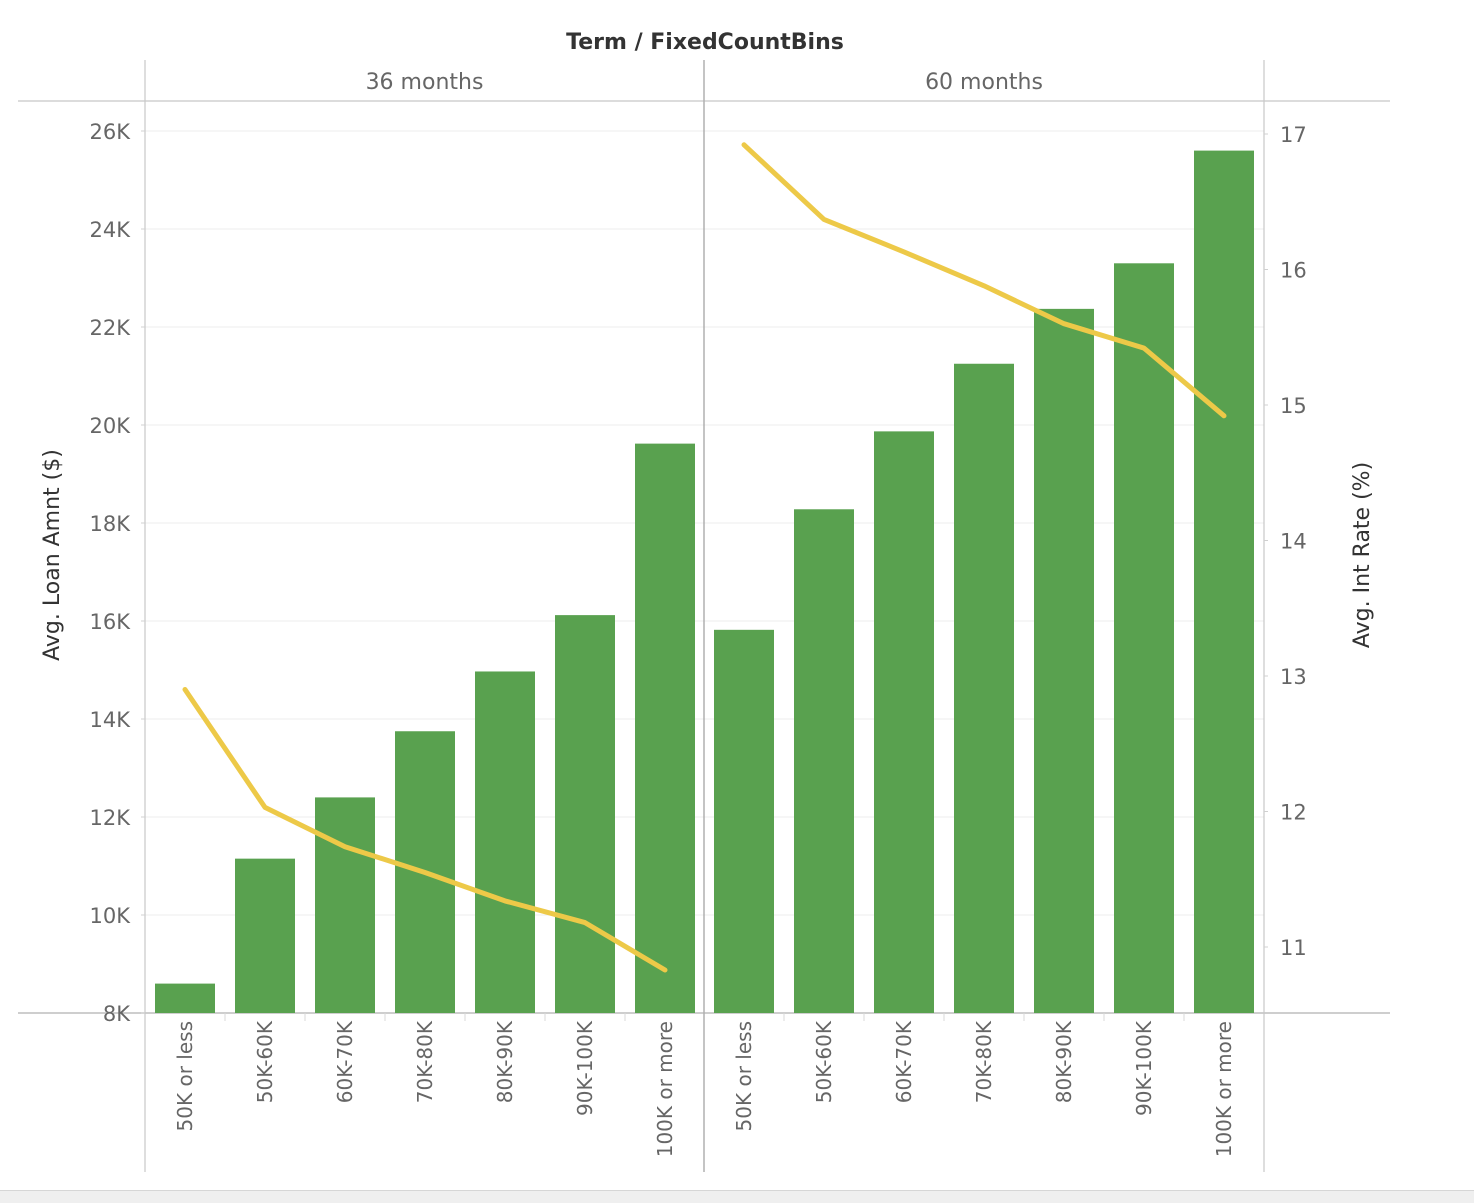  Describe the element at coordinates (1293, 542) in the screenshot. I see `y2-tick-label: 14` at that location.